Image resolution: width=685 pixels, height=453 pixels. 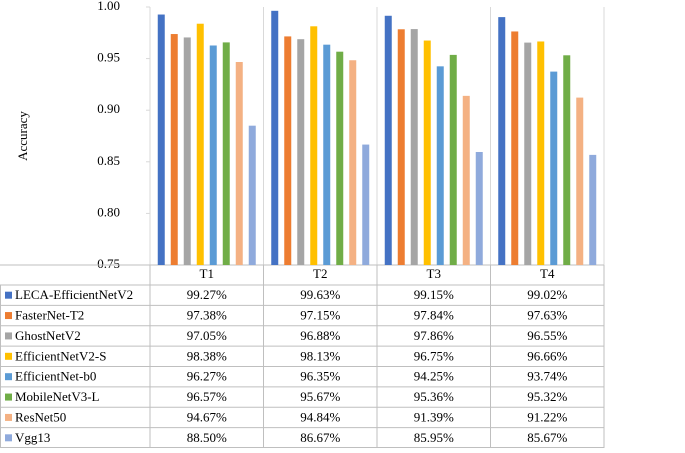 What do you see at coordinates (320, 294) in the screenshot?
I see `table-value: 99.63%` at bounding box center [320, 294].